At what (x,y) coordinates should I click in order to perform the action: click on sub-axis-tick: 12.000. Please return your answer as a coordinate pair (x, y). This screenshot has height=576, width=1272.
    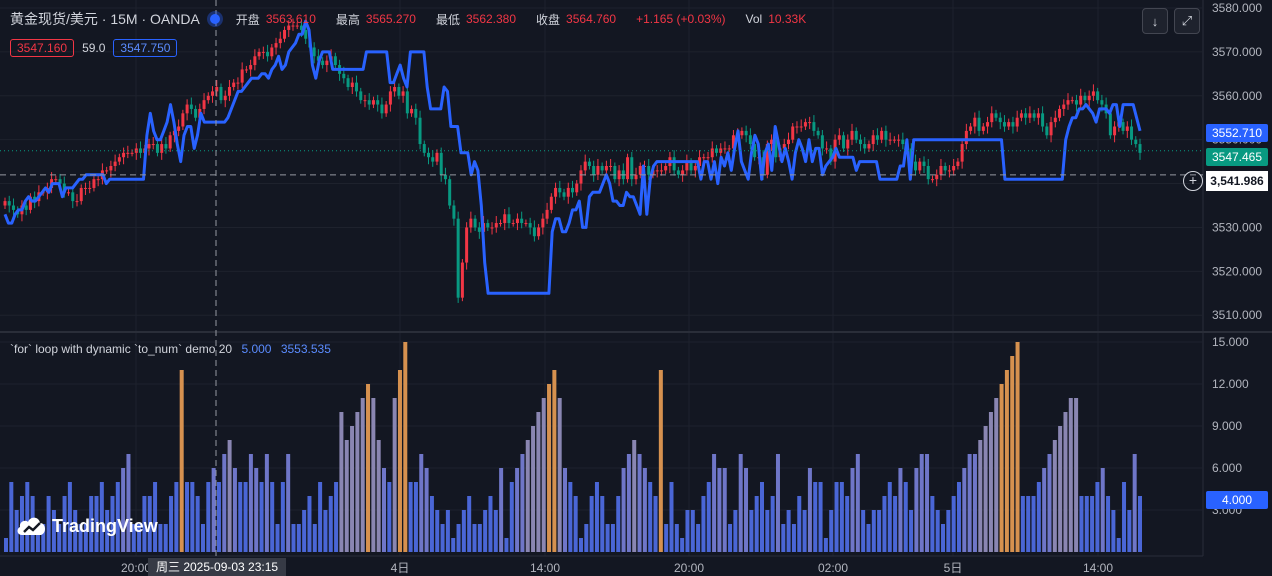
    Looking at the image, I should click on (1230, 384).